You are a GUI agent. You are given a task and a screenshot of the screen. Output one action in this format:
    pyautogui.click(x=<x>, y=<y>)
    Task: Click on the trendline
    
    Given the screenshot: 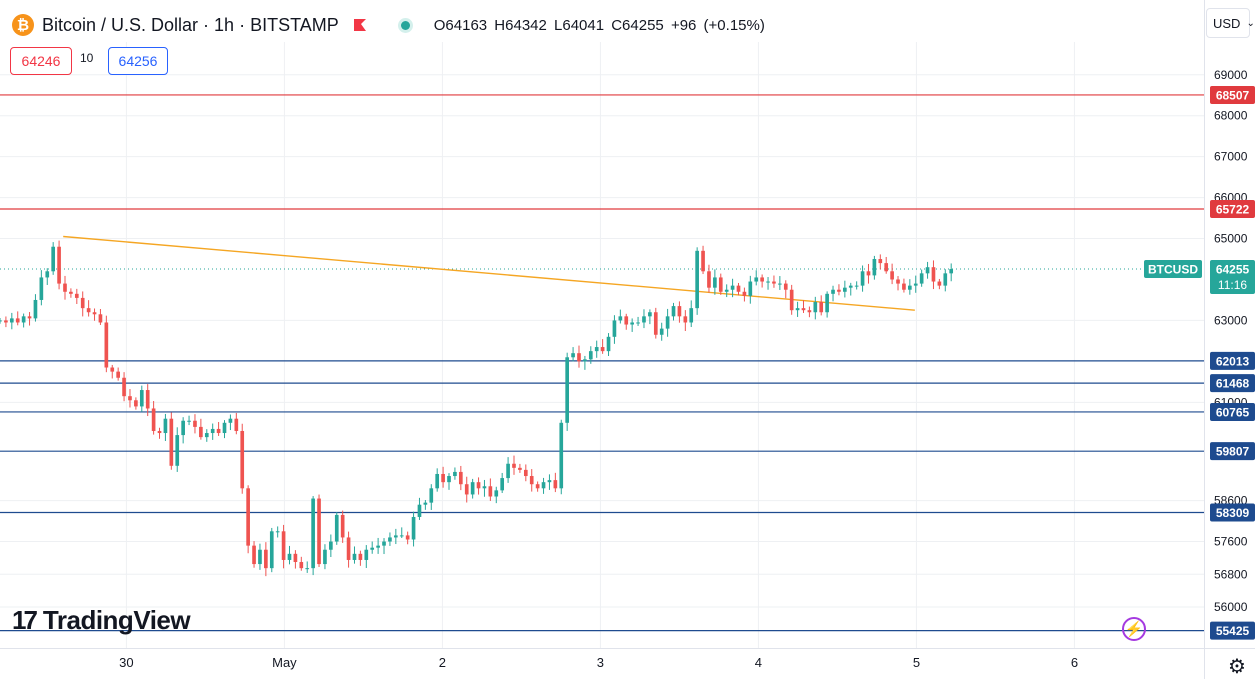 What is the action you would take?
    pyautogui.click(x=489, y=273)
    